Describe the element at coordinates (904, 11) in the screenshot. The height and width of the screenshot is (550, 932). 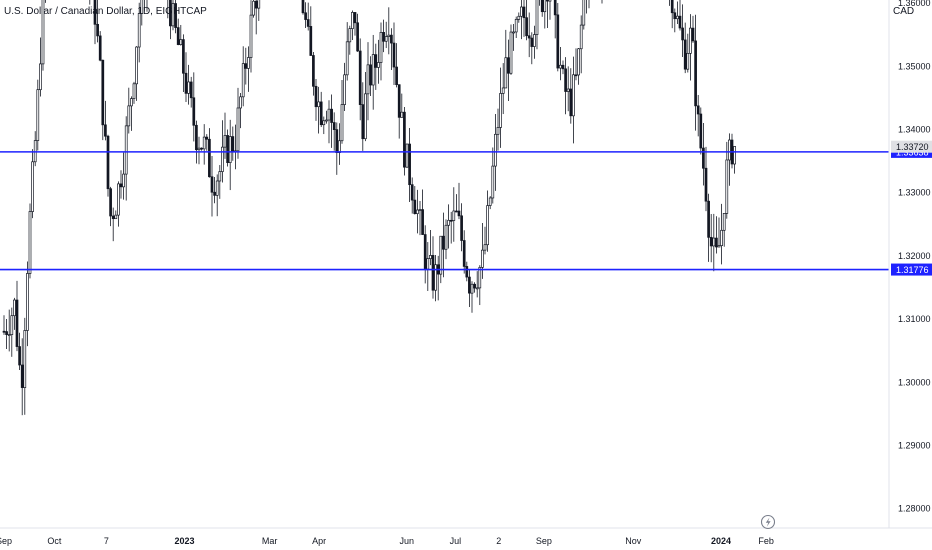
I see `currency-label: CAD` at that location.